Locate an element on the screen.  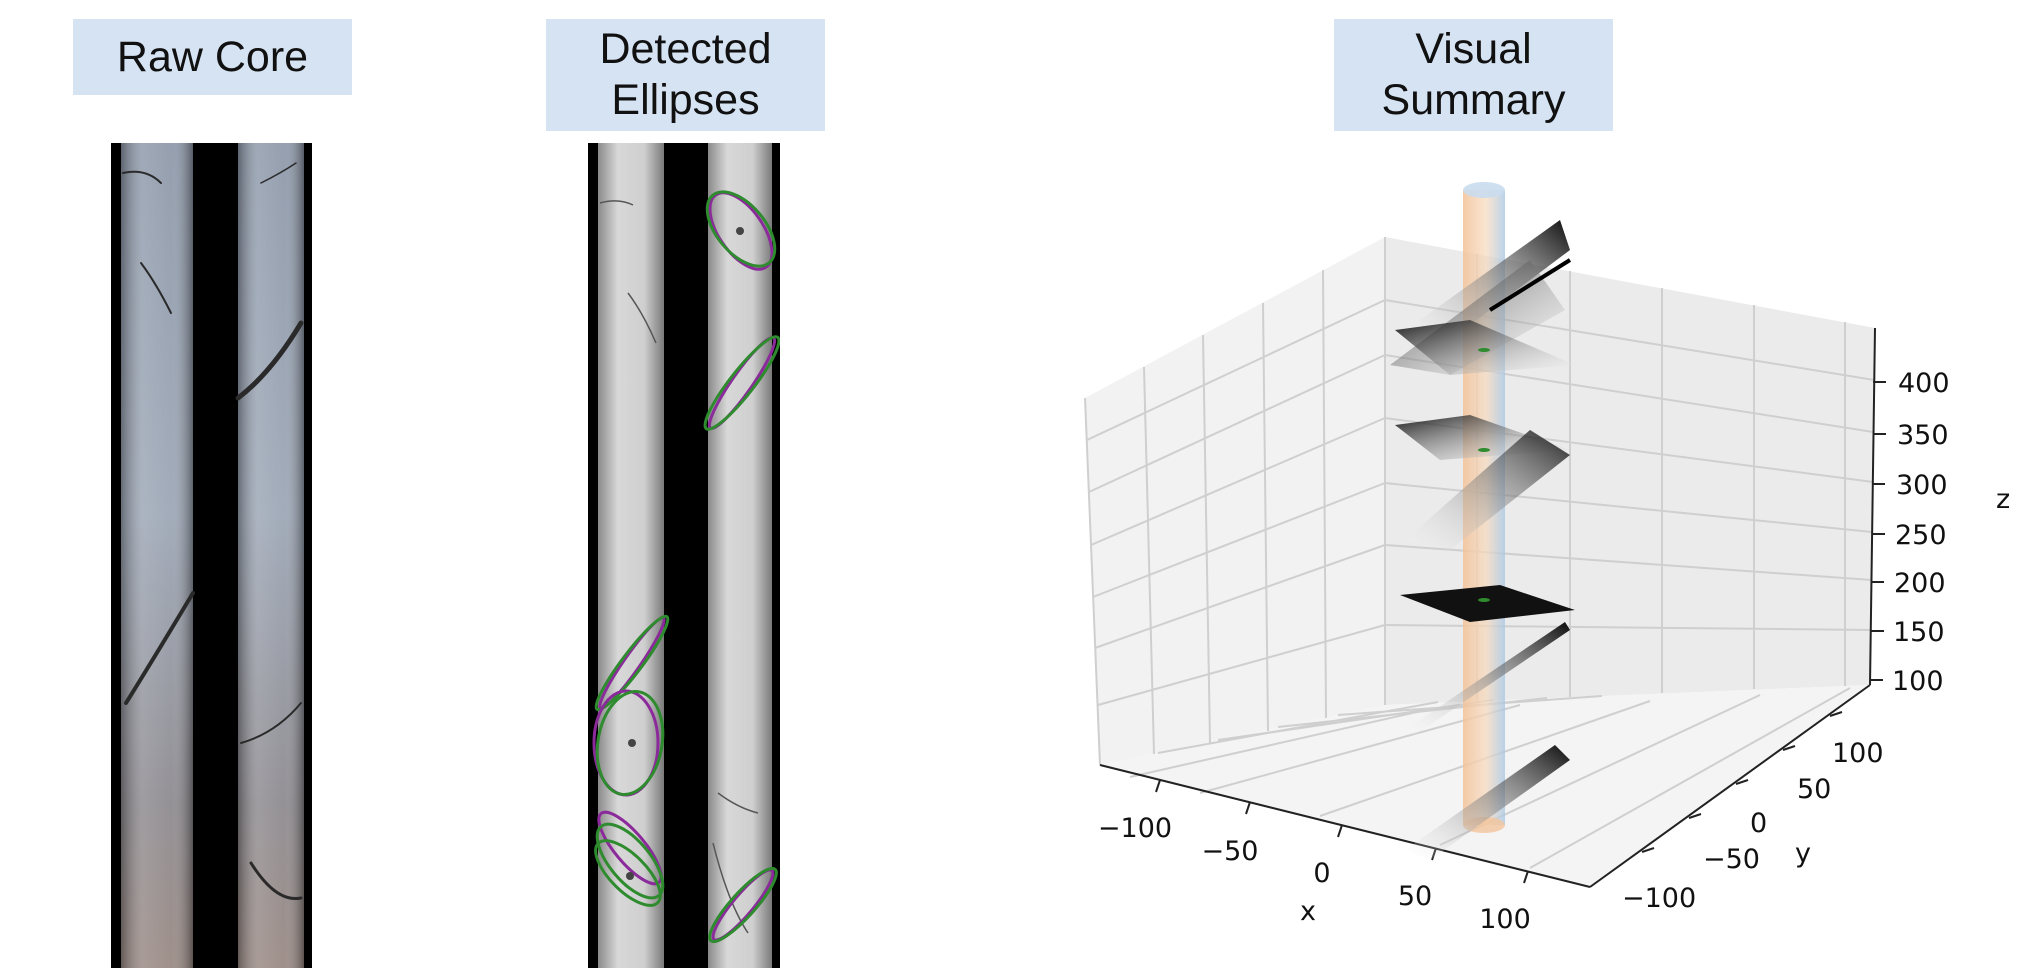
raw-core-image is located at coordinates (211, 555).